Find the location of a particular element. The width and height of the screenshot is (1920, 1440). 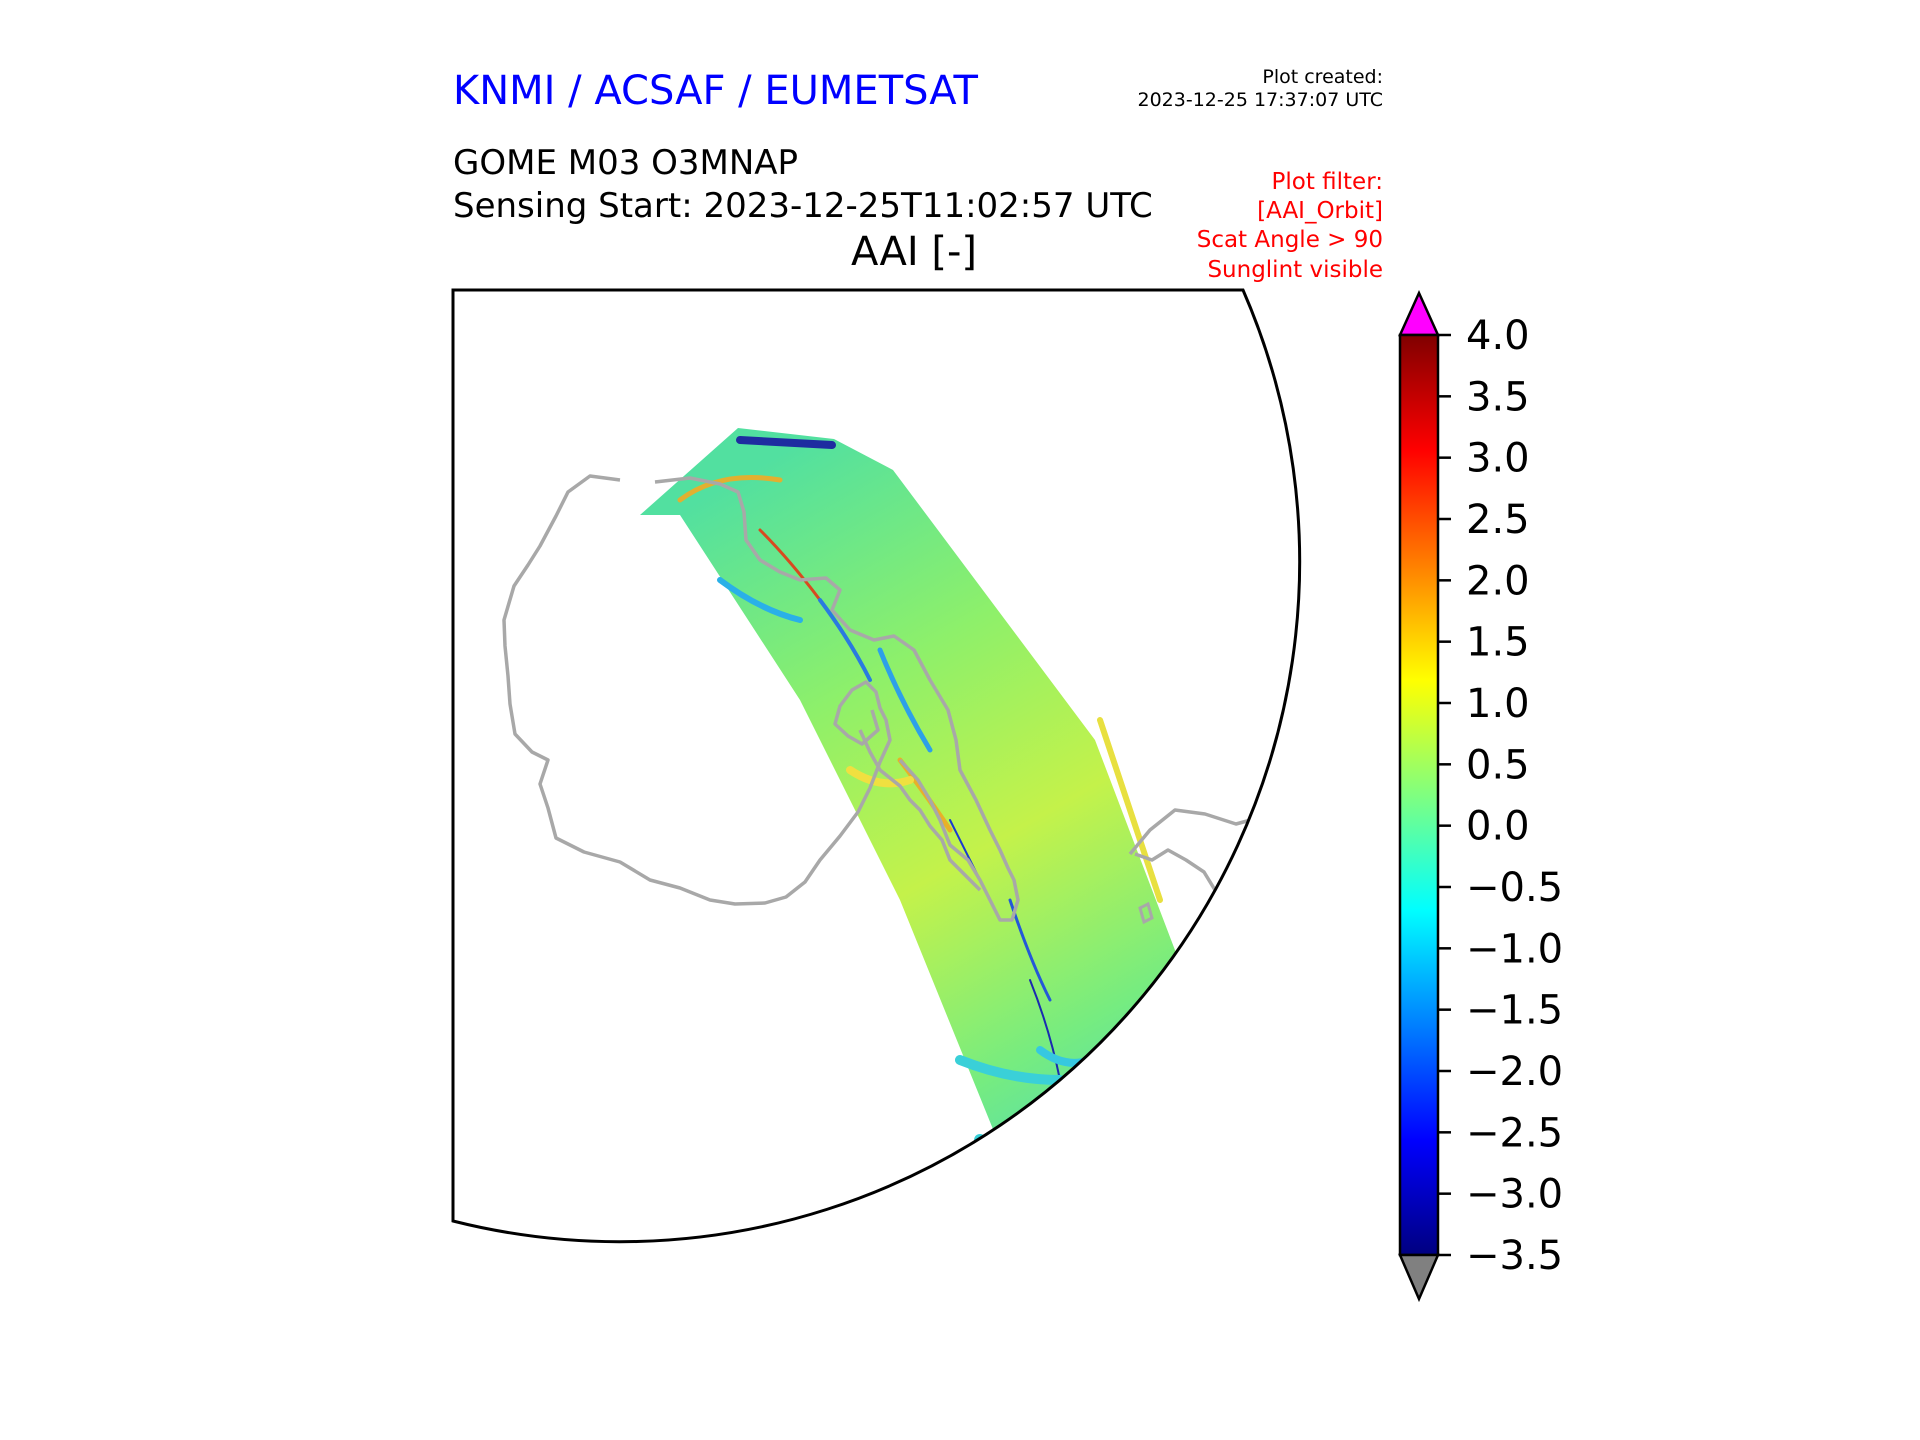

colorbar-gradient is located at coordinates (1419, 795).